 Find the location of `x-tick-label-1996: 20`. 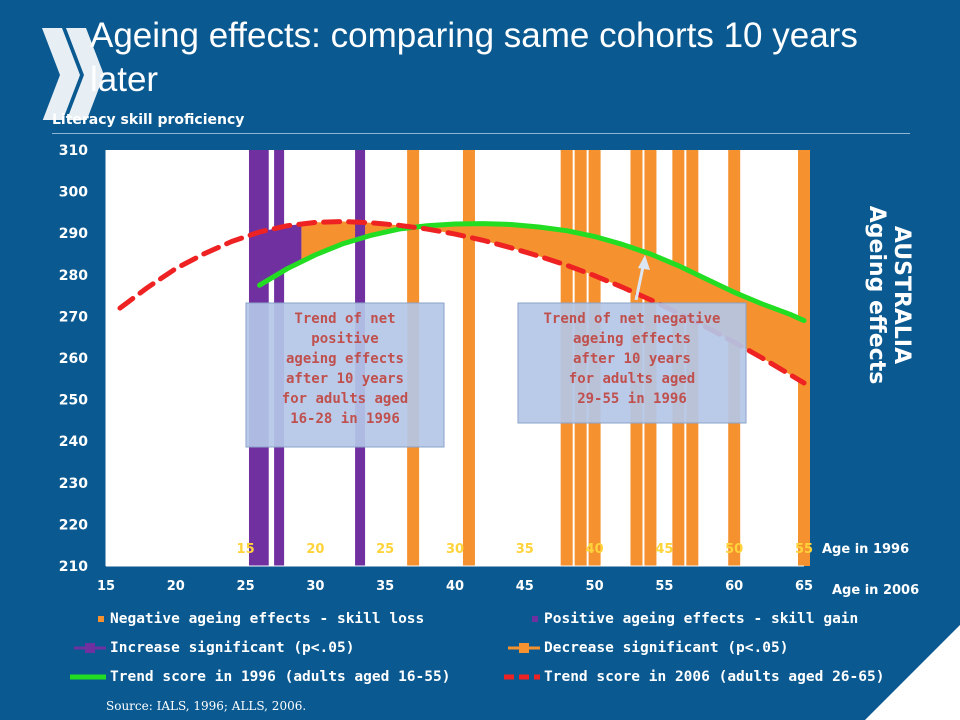

x-tick-label-1996: 20 is located at coordinates (315, 549).